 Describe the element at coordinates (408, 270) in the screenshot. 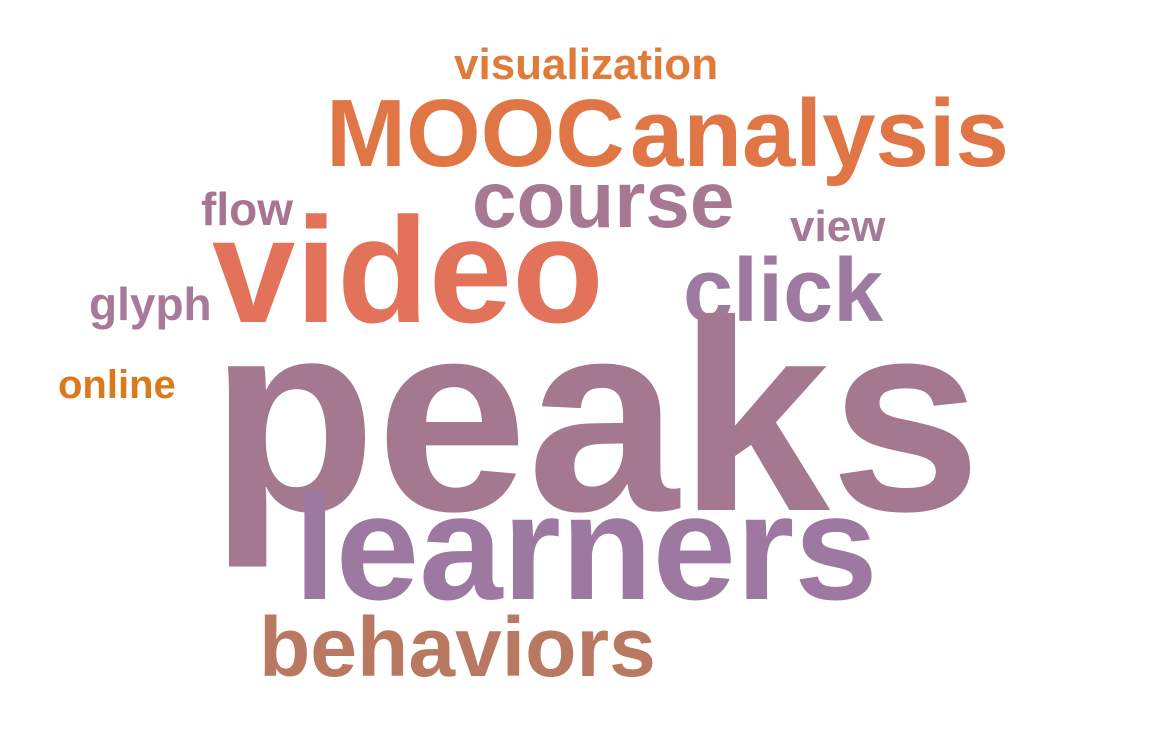

I see `word-video: video` at that location.